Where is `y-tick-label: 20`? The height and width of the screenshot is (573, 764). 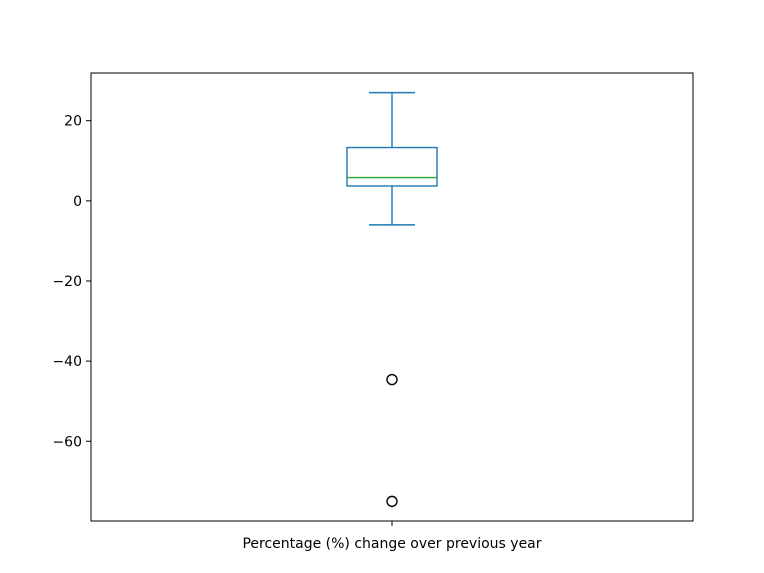 y-tick-label: 20 is located at coordinates (73, 122).